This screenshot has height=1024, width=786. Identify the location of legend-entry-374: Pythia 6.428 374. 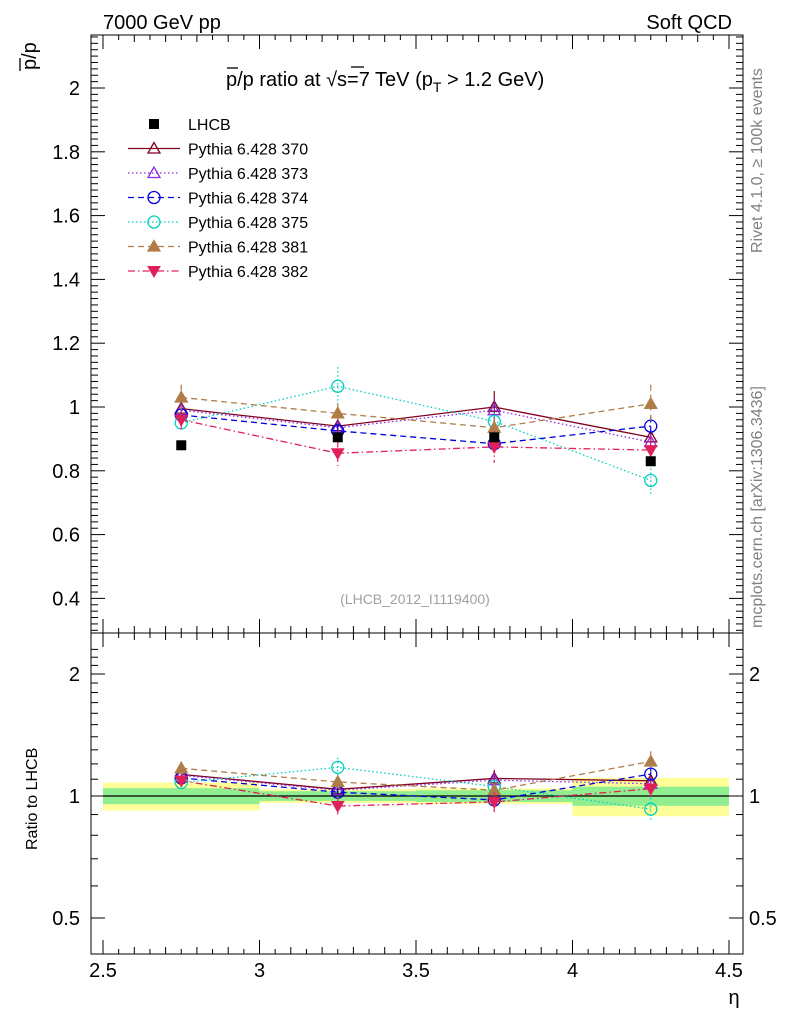
(218, 199).